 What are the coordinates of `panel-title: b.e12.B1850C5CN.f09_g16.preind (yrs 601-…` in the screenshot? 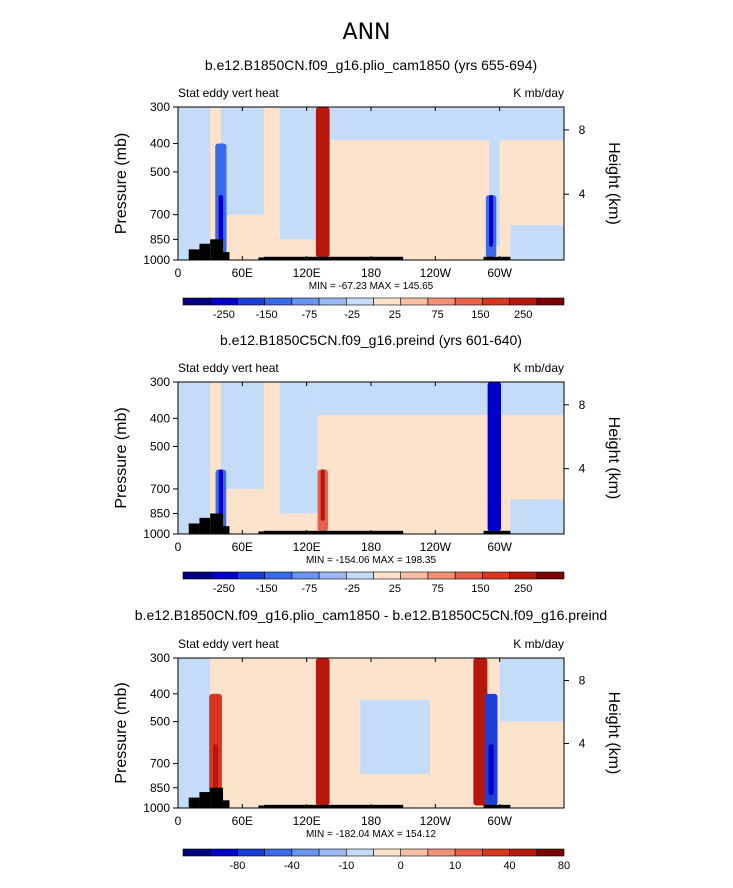 It's located at (371, 340).